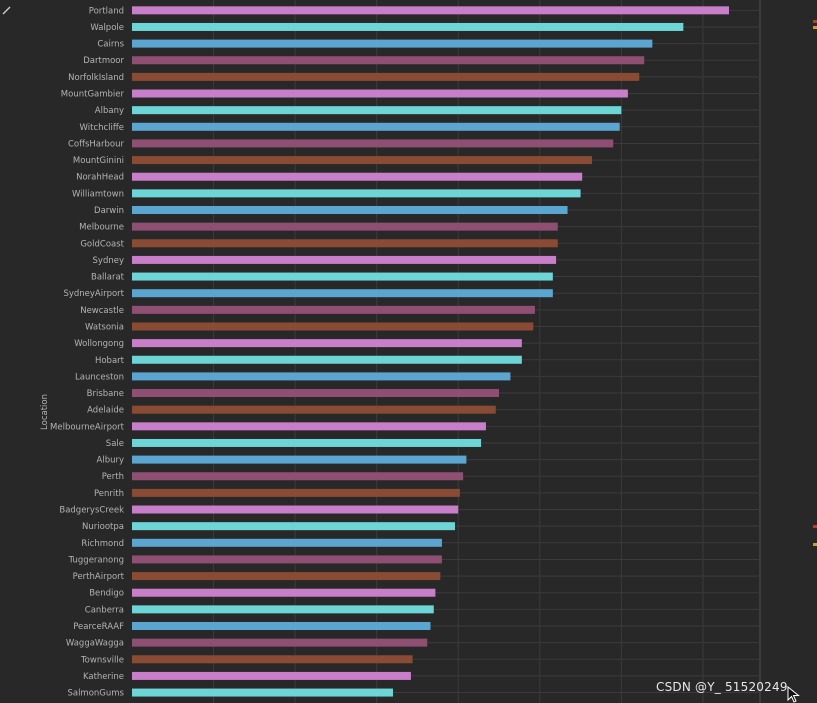 This screenshot has width=817, height=703. What do you see at coordinates (95, 644) in the screenshot?
I see `tick-label-WaggaWagga: WaggaWagga` at bounding box center [95, 644].